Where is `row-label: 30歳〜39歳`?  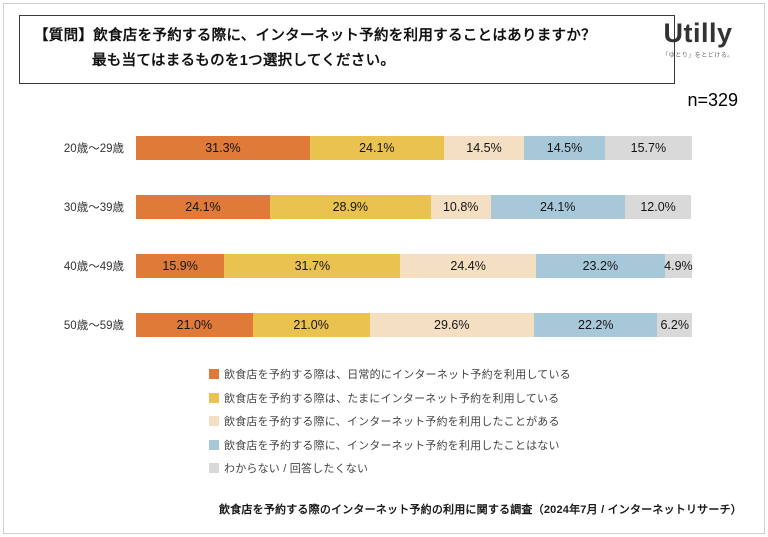 row-label: 30歳〜39歳 is located at coordinates (93, 208).